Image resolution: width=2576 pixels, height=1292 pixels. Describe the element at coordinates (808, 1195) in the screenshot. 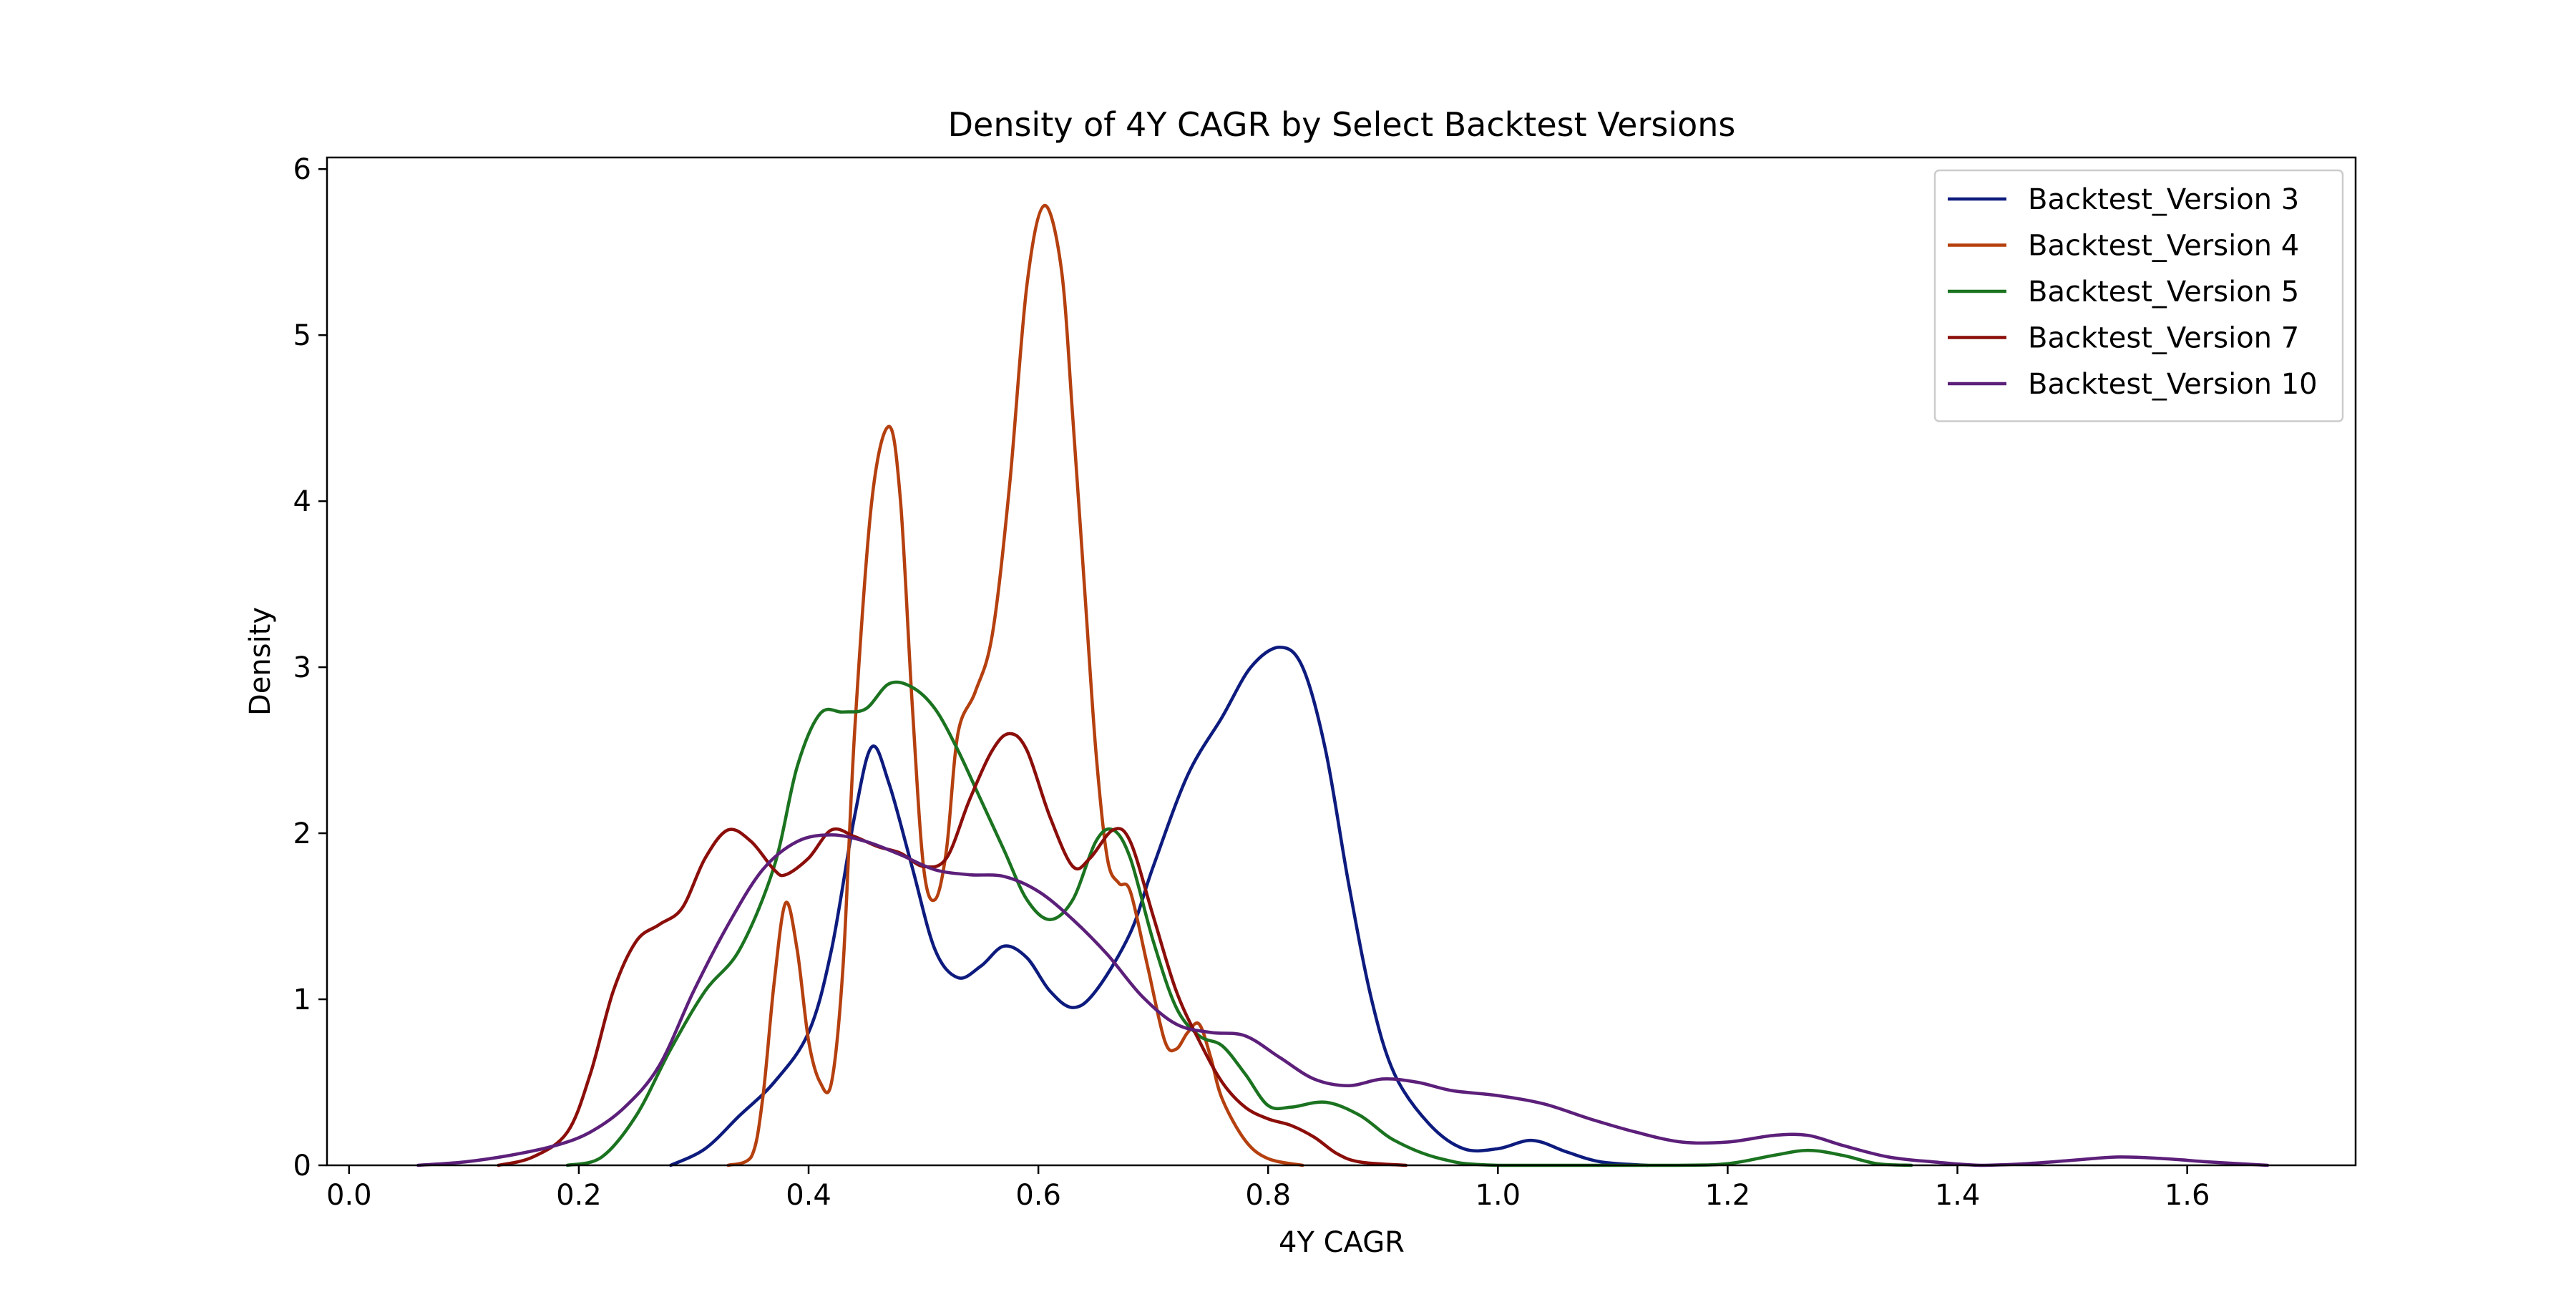

I see `x-tick-label: 0.4` at that location.